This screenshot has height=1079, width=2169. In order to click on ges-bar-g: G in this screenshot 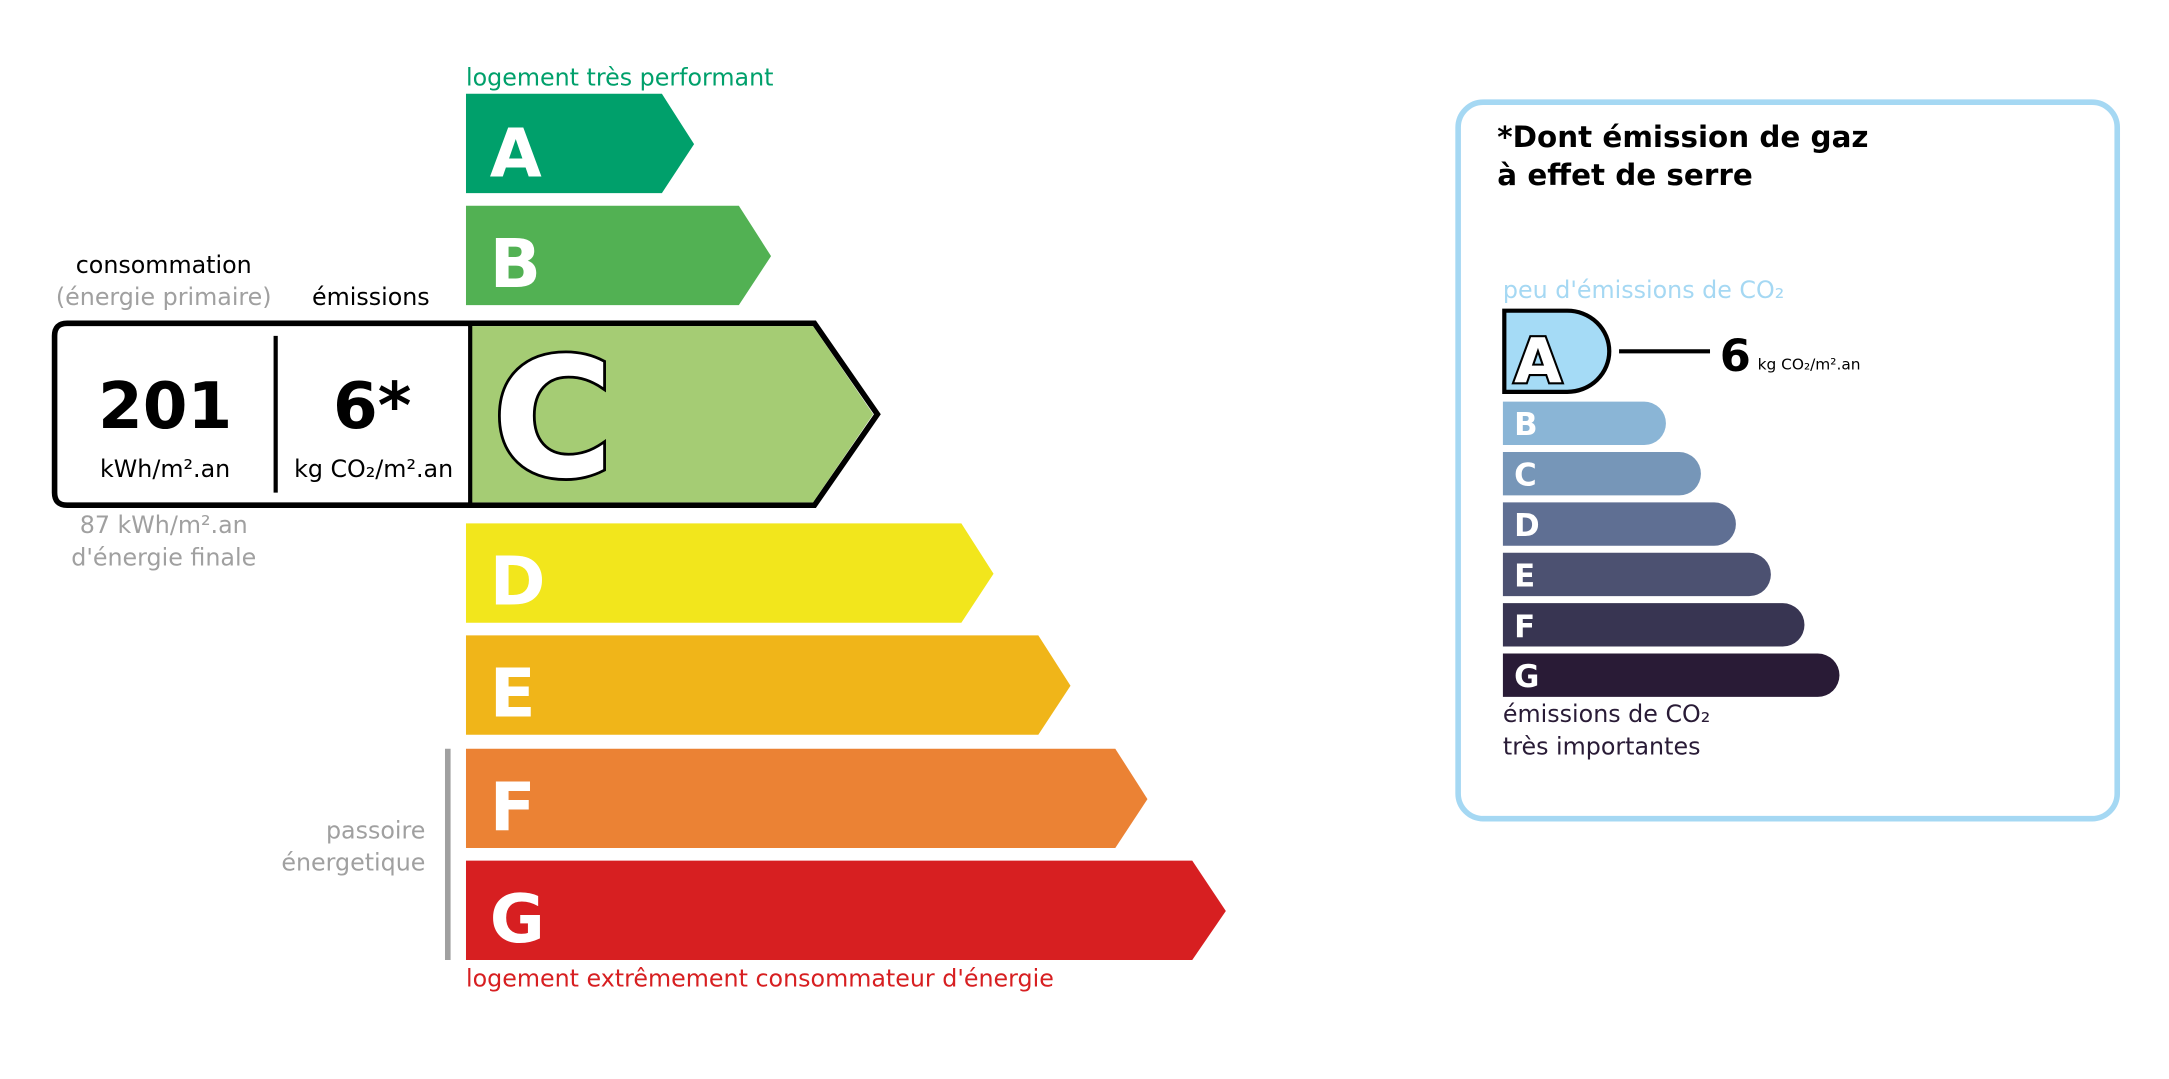, I will do `click(1671, 675)`.